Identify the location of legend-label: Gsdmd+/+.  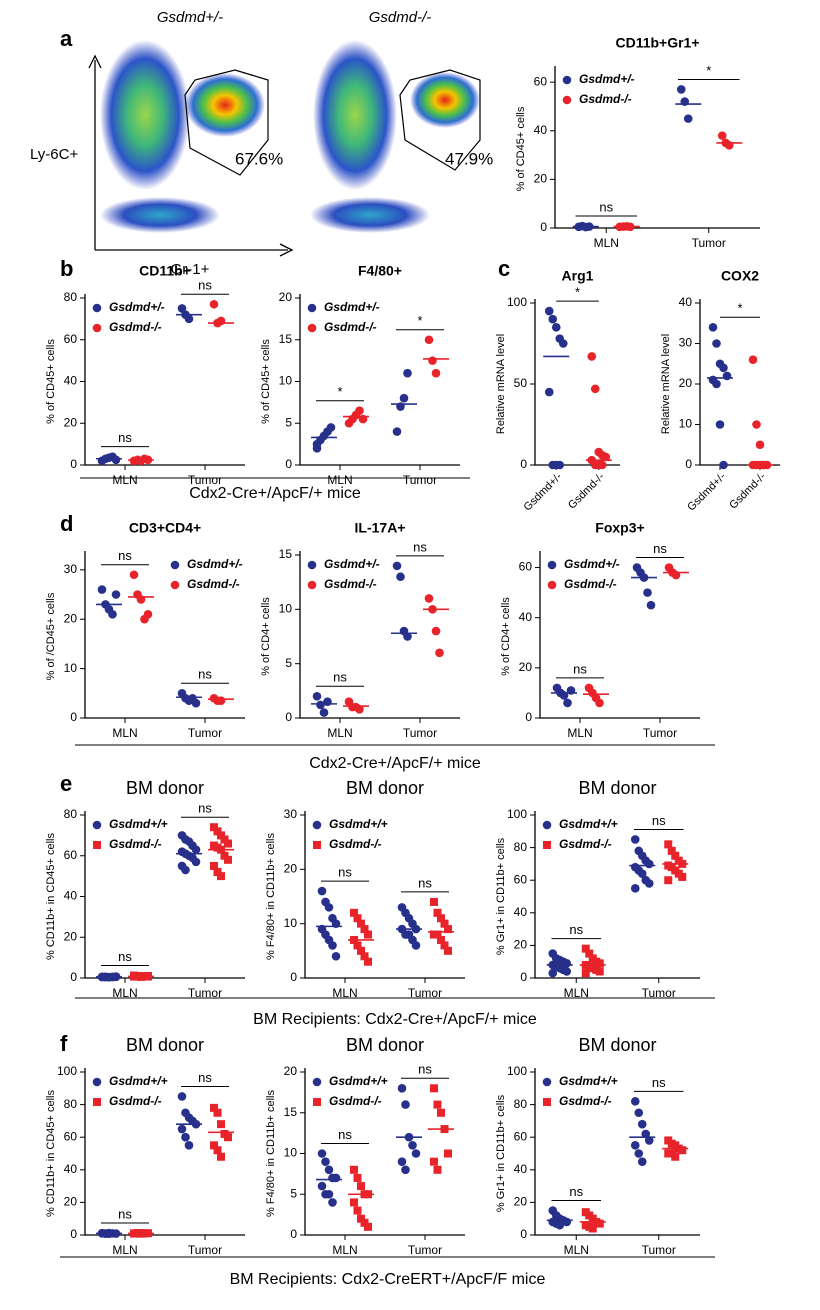
(588, 1081).